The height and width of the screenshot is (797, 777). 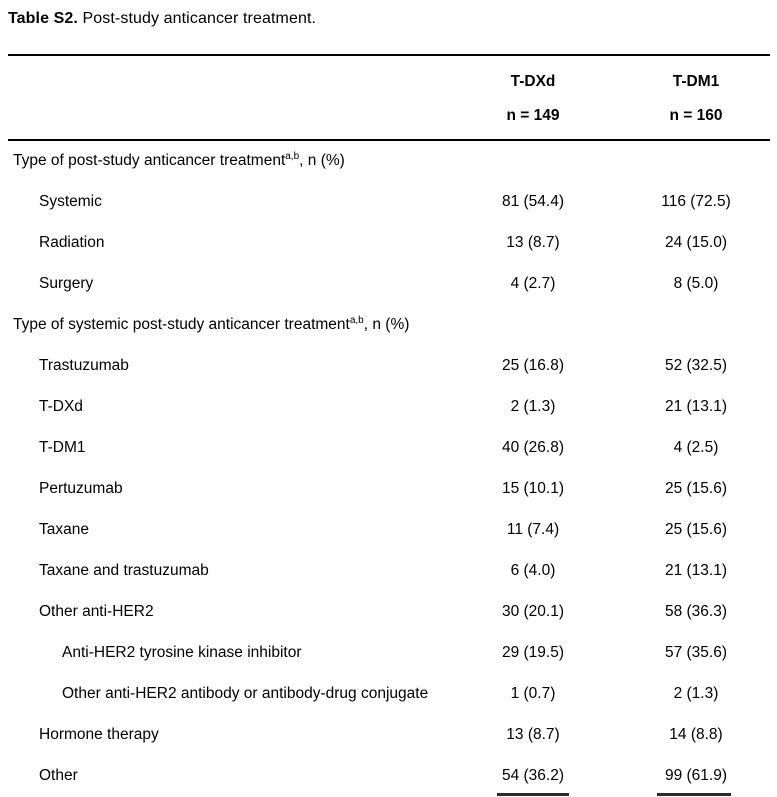 I want to click on cell-value: 99 (61.9), so click(x=696, y=775).